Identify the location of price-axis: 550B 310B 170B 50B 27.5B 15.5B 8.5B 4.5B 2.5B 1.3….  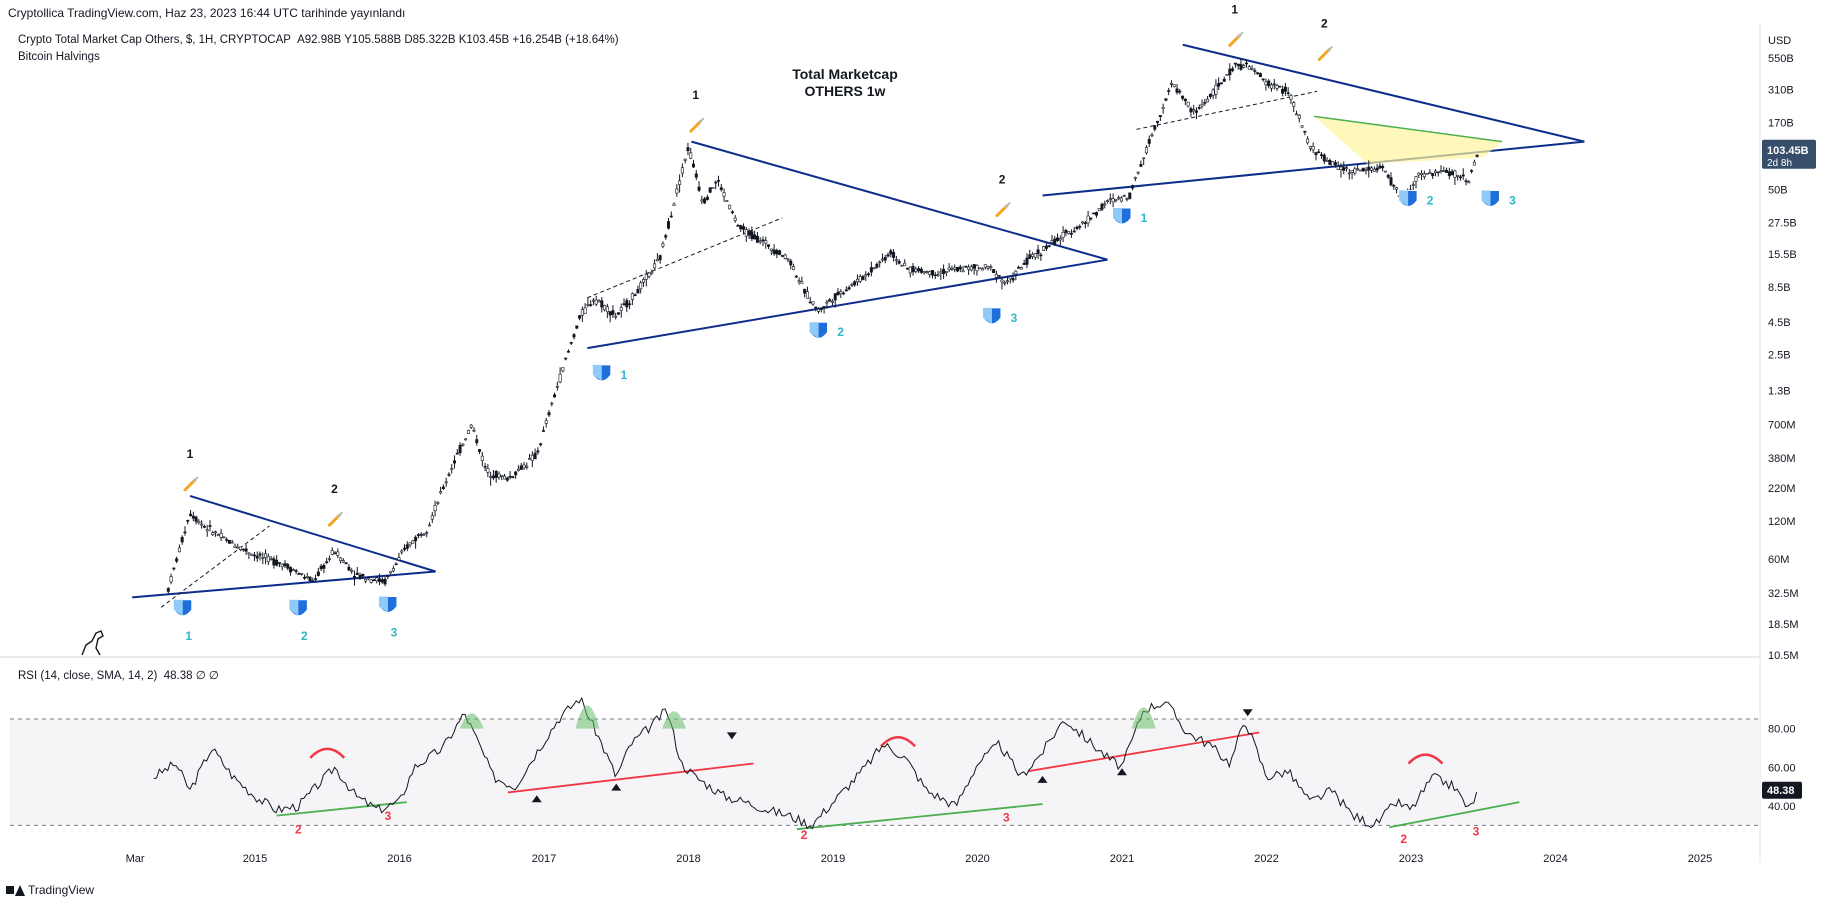
(1783, 357).